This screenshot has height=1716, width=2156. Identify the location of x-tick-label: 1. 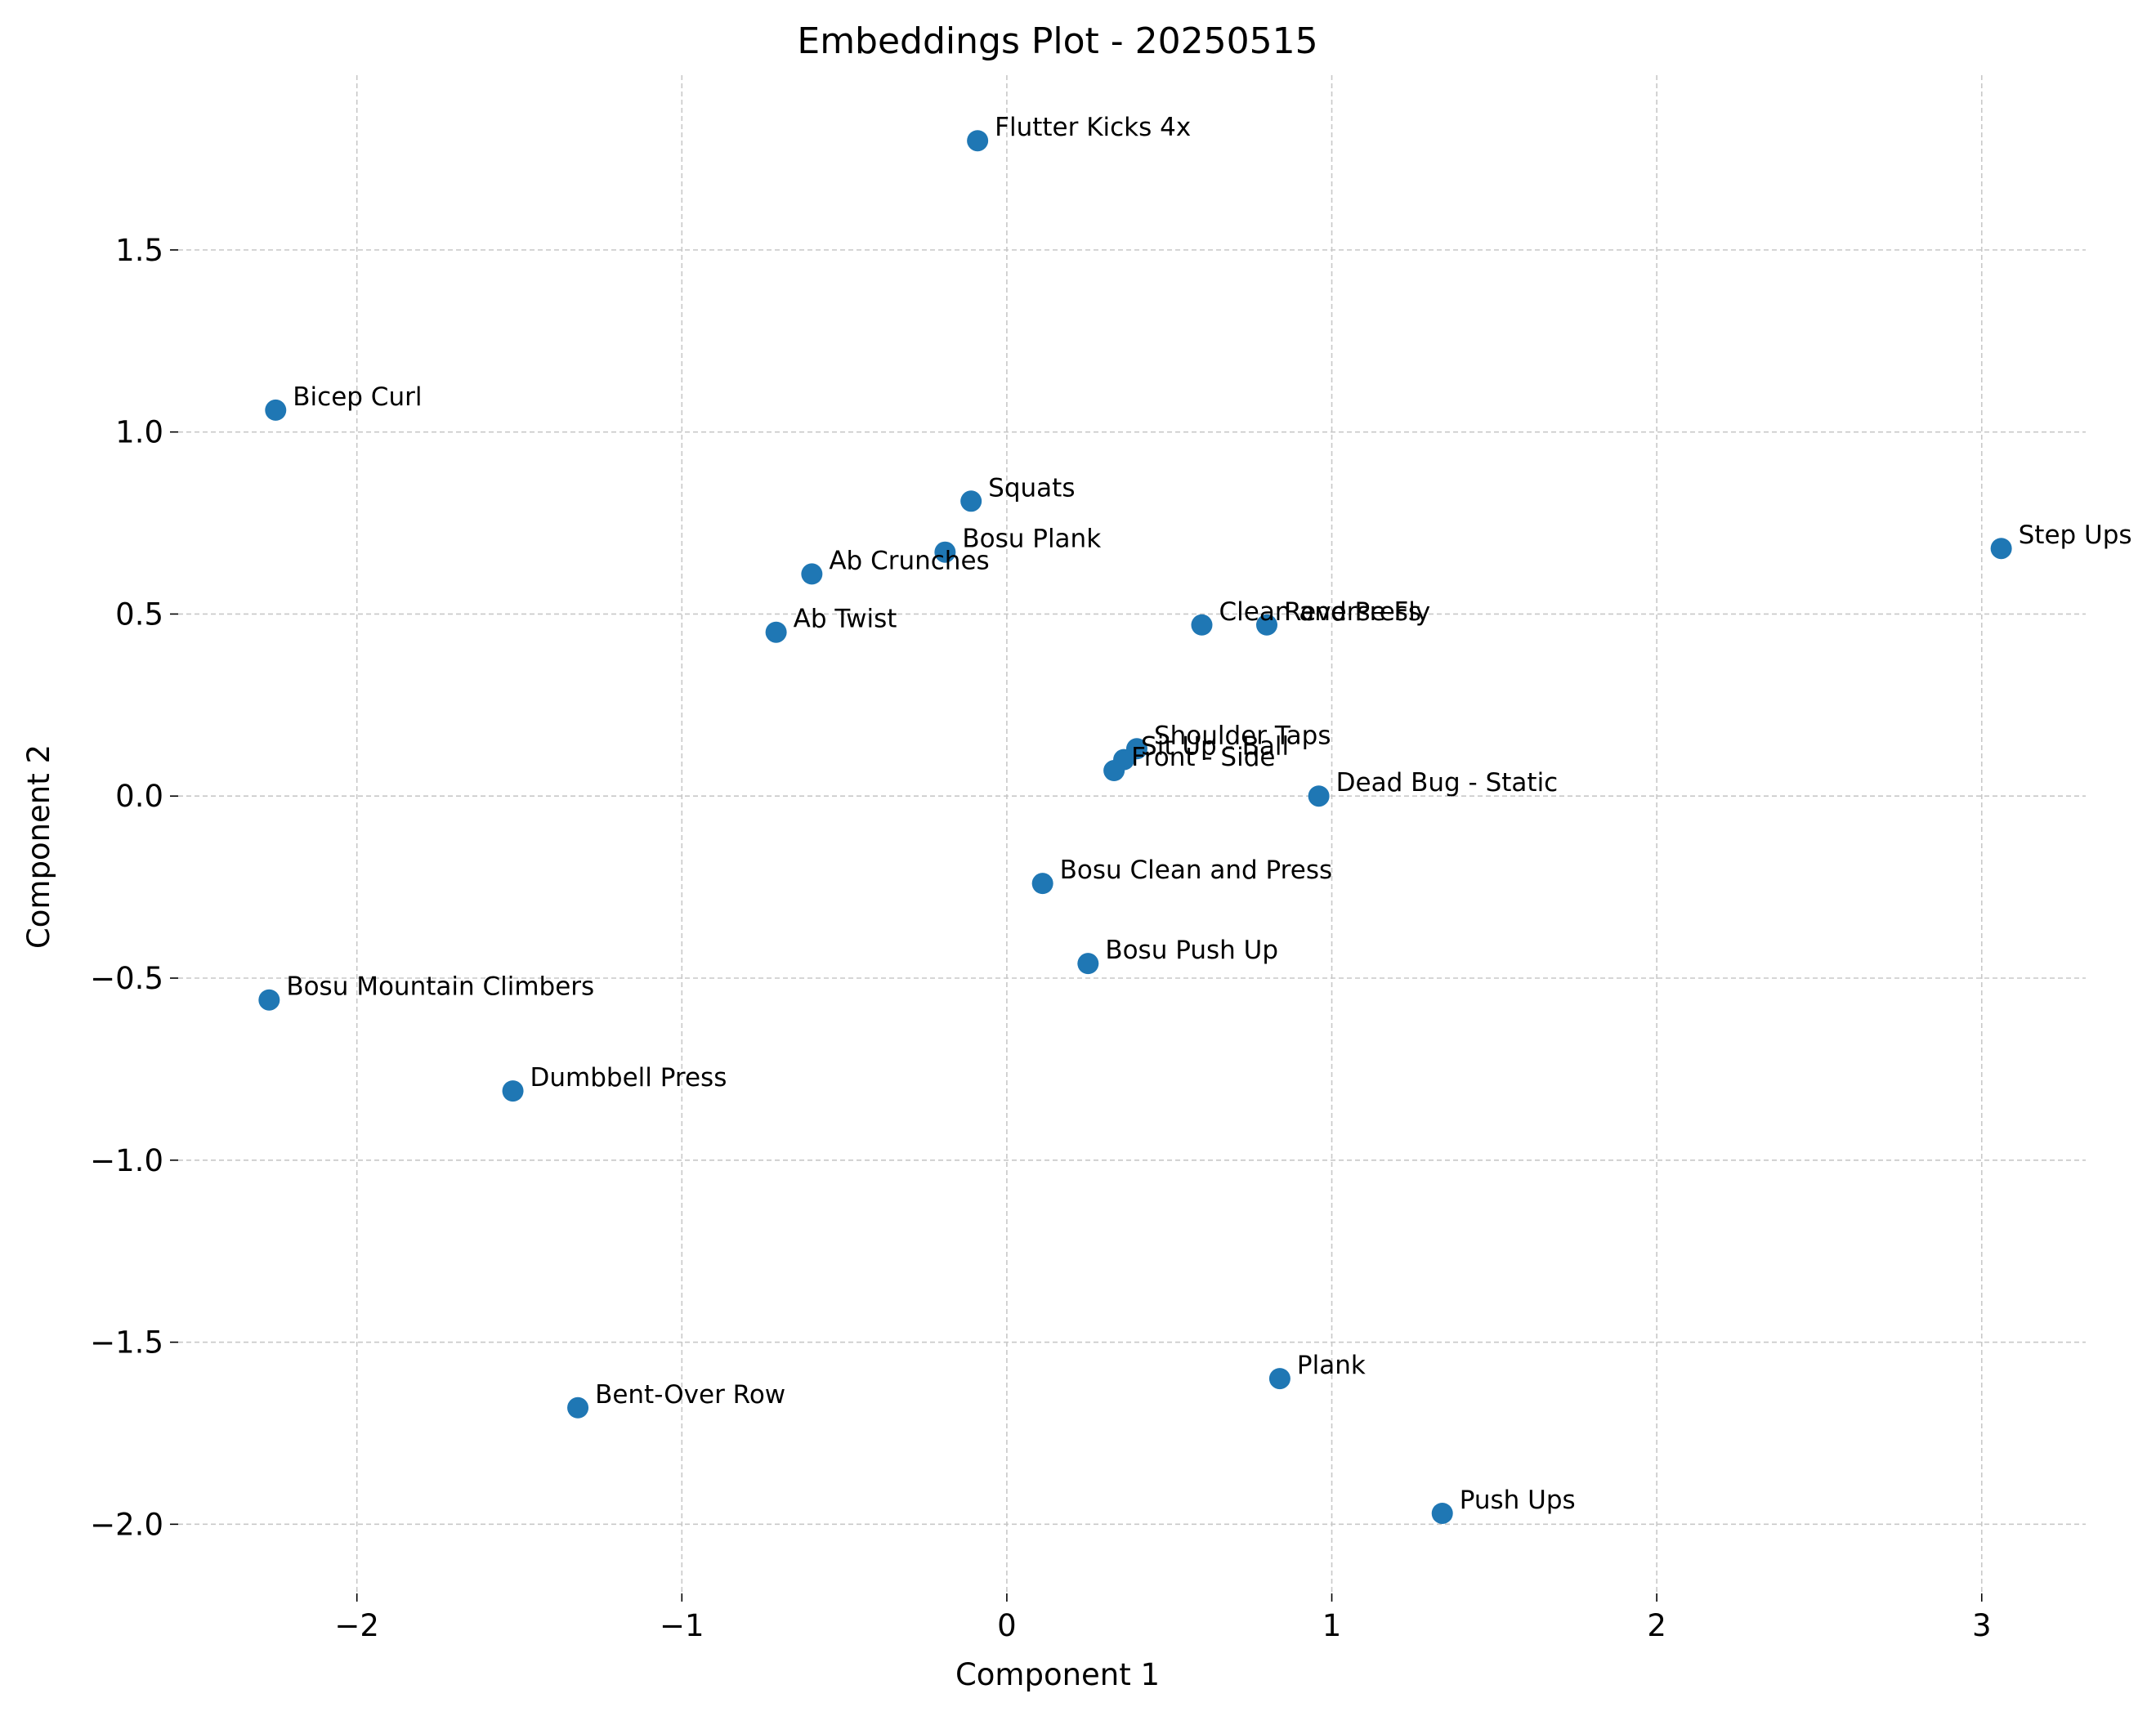
(1332, 1625).